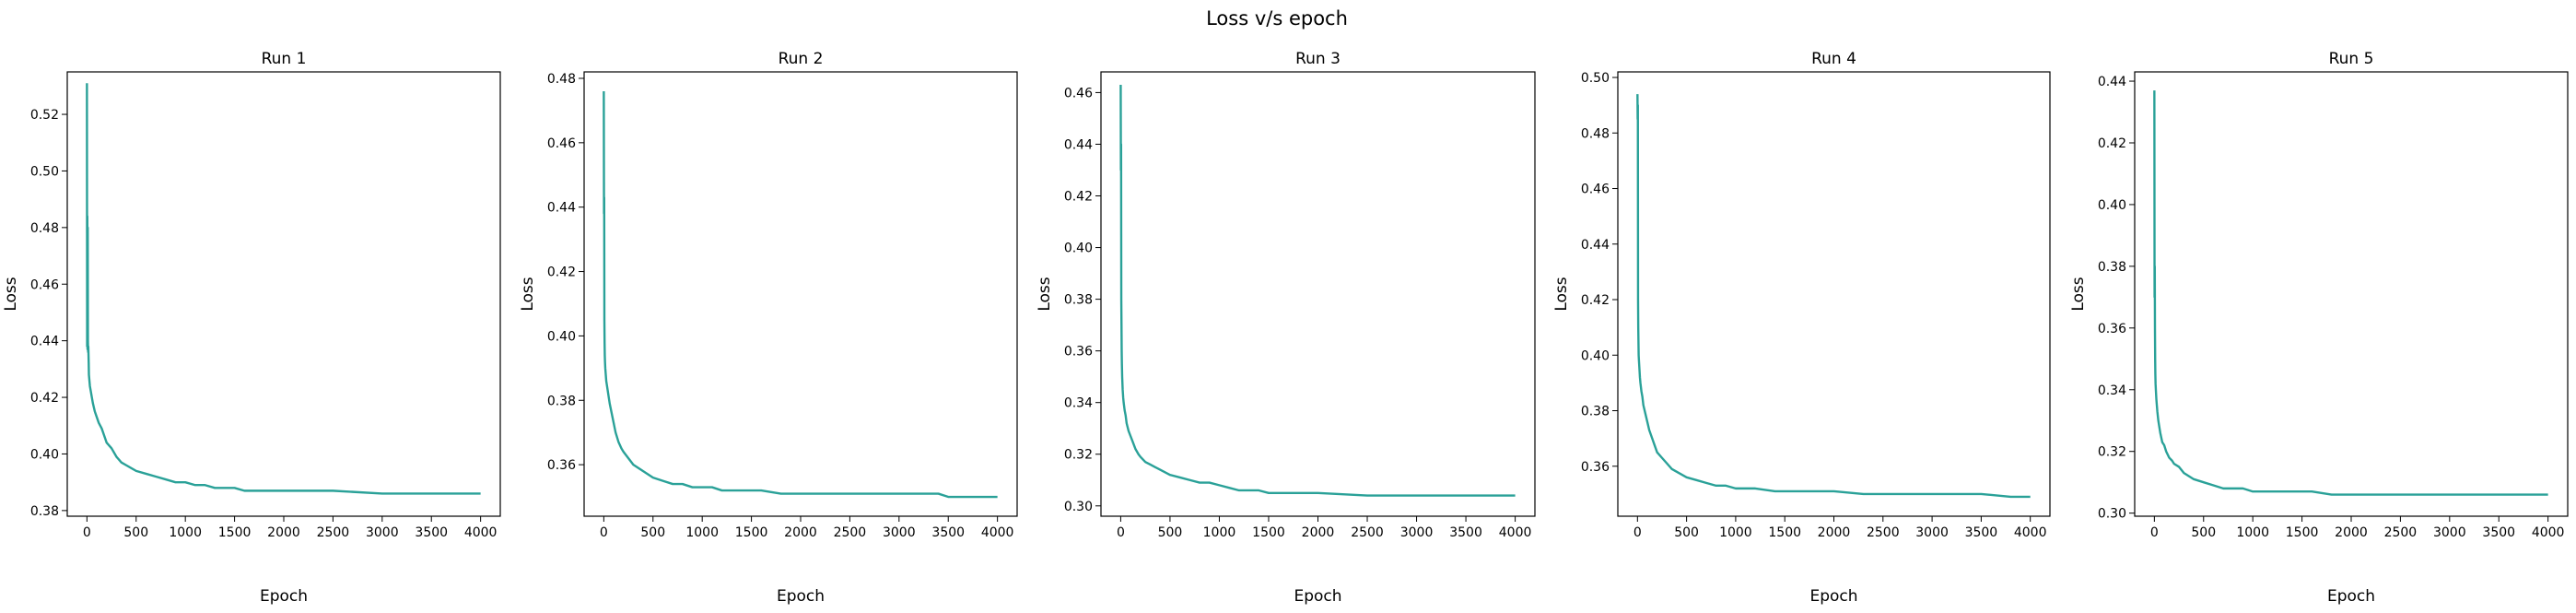 The image size is (2576, 613). I want to click on subplot-title: Run 5, so click(2352, 59).